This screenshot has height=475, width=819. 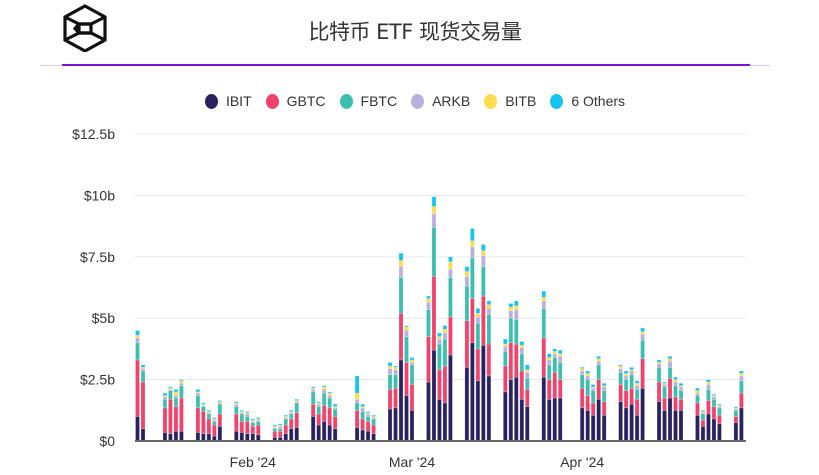 What do you see at coordinates (440, 101) in the screenshot?
I see `legend-item-arkb: ARKB` at bounding box center [440, 101].